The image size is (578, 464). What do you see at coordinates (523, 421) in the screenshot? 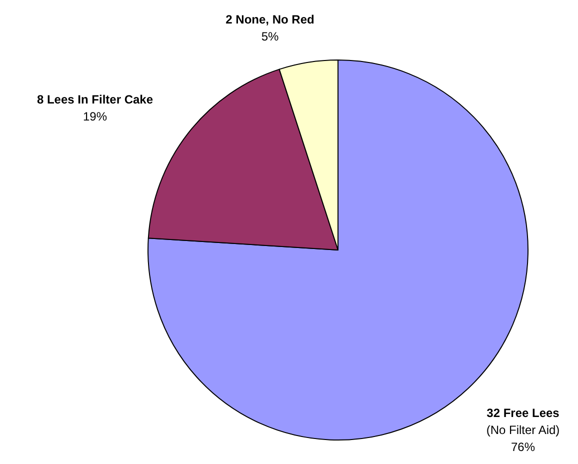
I see `slice-label: 32 Free Lees (No Filter Aid)` at bounding box center [523, 421].